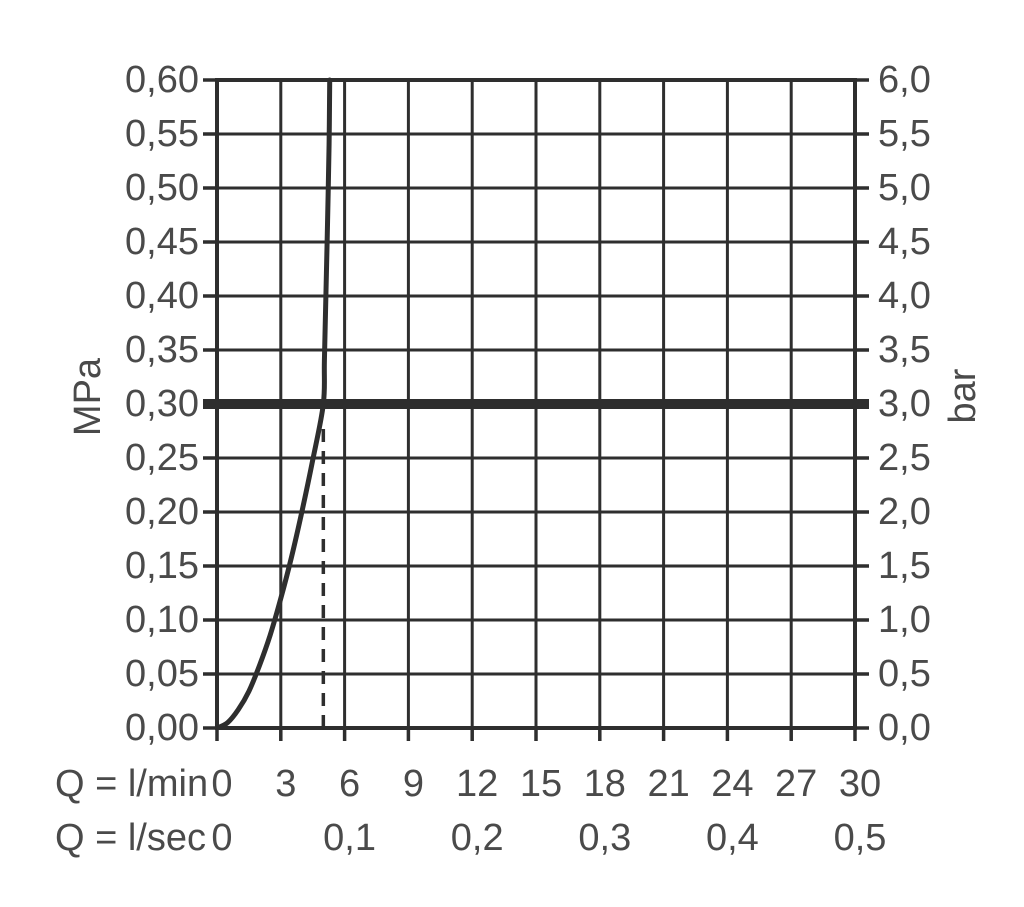 The height and width of the screenshot is (907, 1024). Describe the element at coordinates (904, 134) in the screenshot. I see `y-right-tick-label: 5,5` at that location.